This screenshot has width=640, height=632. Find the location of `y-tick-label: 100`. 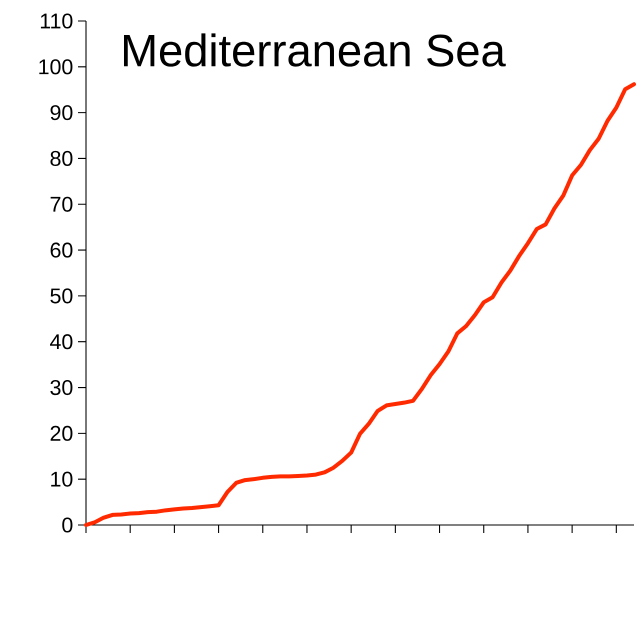

y-tick-label: 100 is located at coordinates (55, 66).